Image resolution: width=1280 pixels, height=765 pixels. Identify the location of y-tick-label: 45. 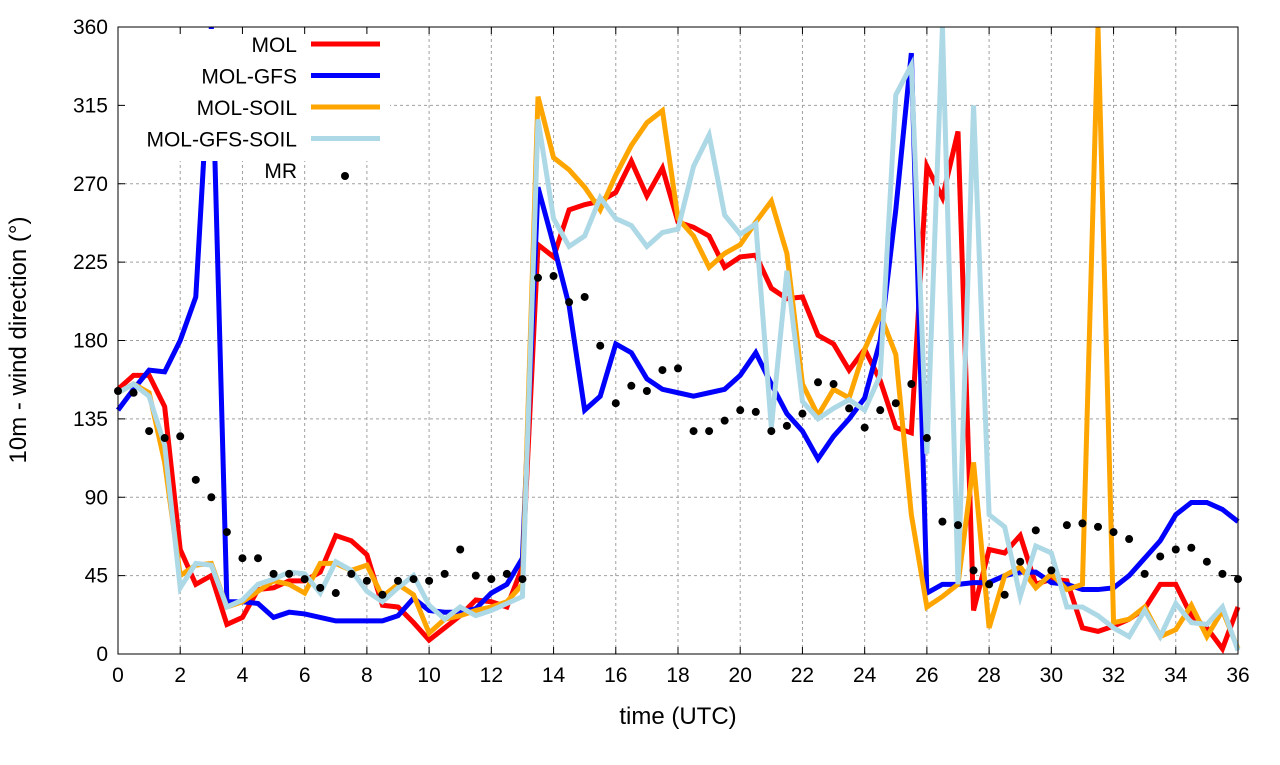
(96, 576).